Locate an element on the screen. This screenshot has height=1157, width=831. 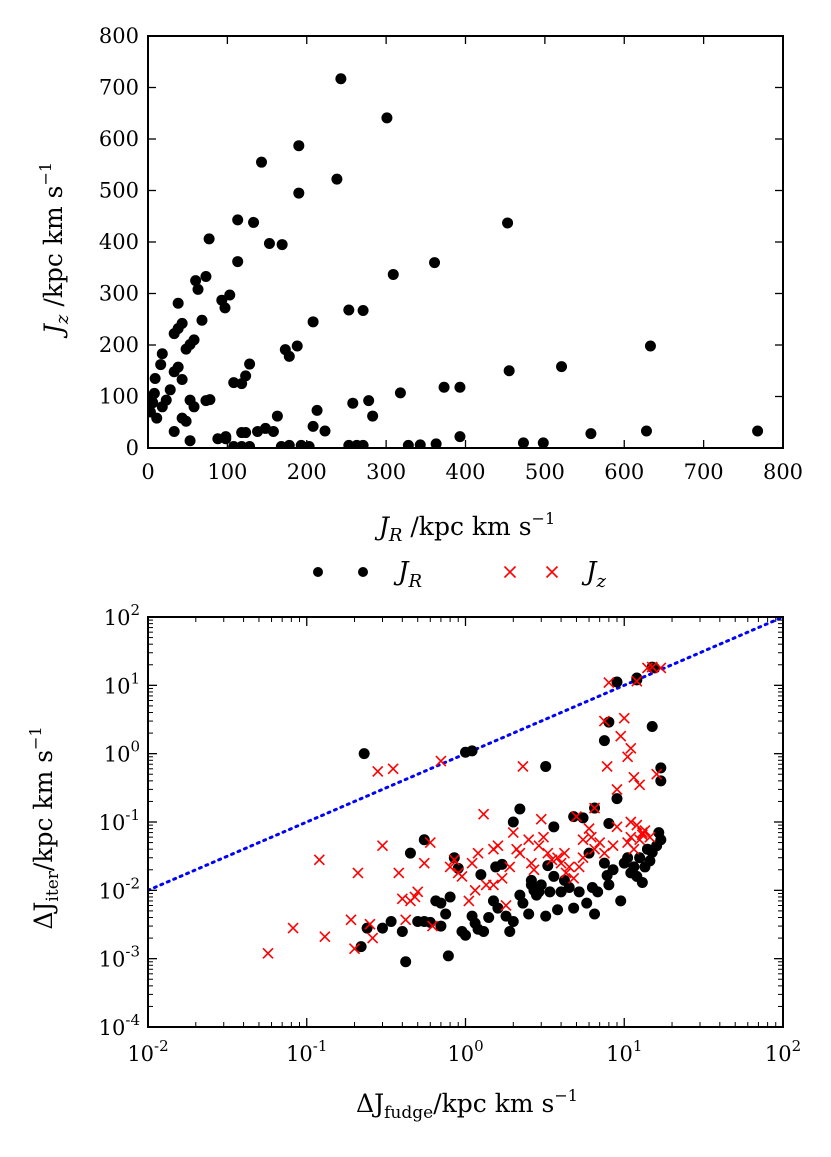
y-tick-label: 500 is located at coordinates (119, 191).